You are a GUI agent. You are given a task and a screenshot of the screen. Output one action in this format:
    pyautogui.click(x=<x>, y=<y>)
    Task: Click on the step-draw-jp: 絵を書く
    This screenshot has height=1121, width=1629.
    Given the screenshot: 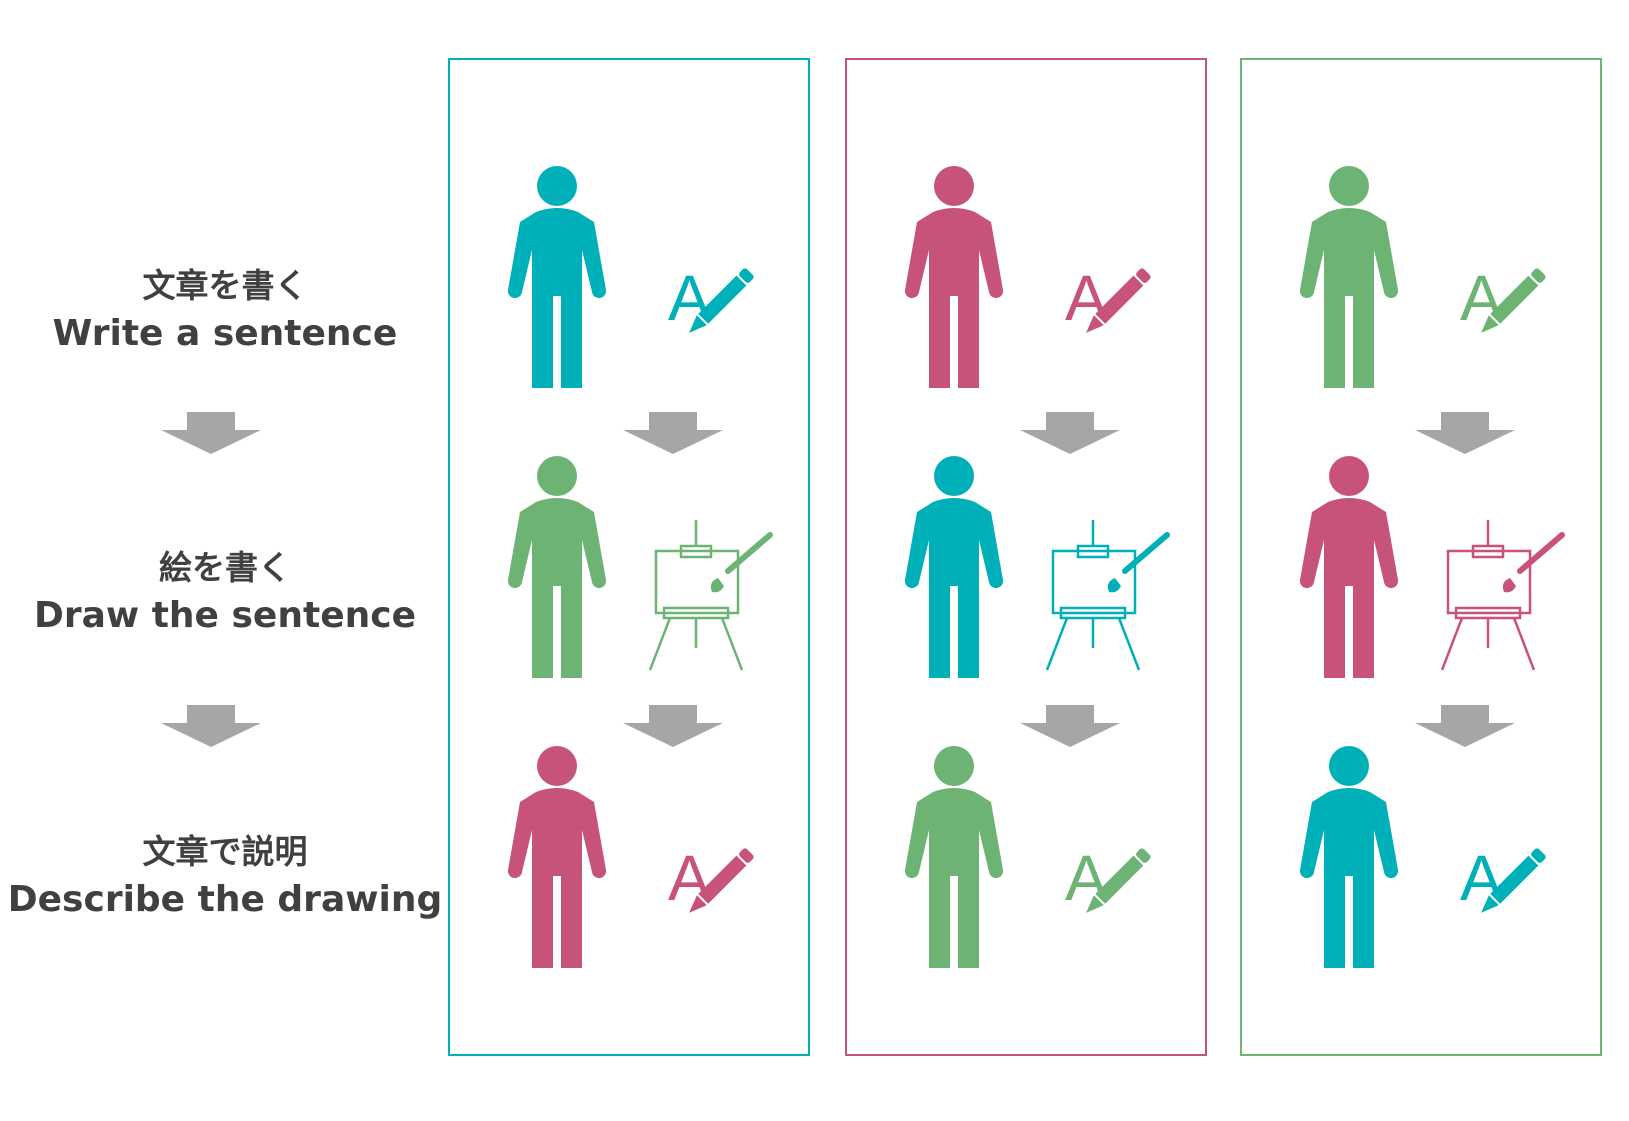 What is the action you would take?
    pyautogui.click(x=225, y=567)
    